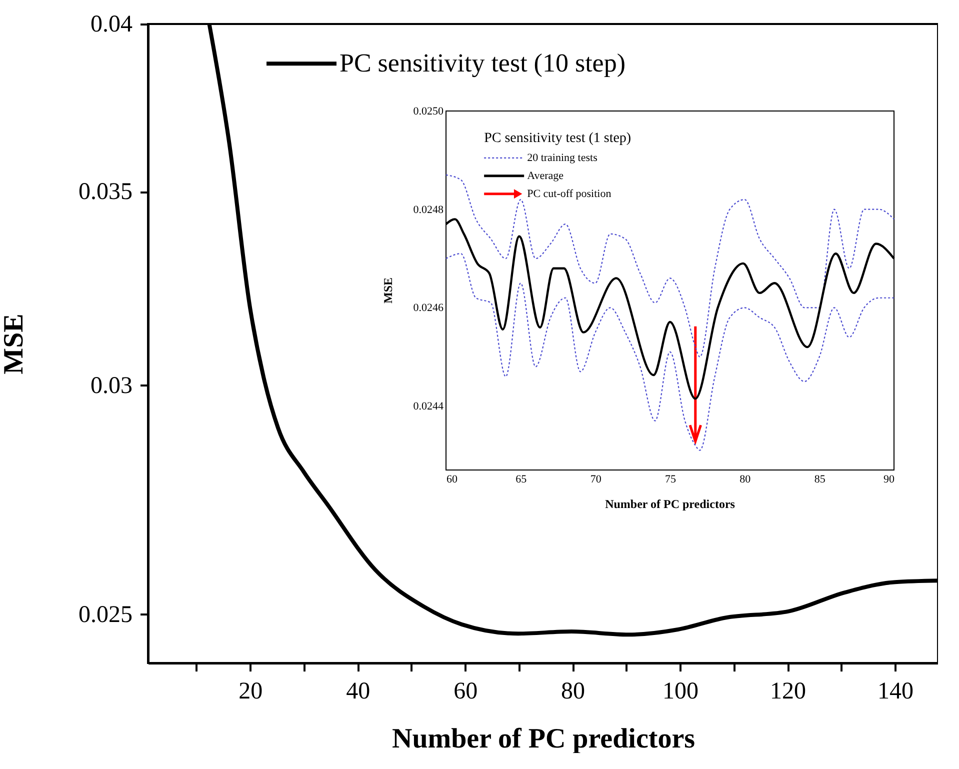 The image size is (959, 769). I want to click on x-tick-label: 100, so click(680, 691).